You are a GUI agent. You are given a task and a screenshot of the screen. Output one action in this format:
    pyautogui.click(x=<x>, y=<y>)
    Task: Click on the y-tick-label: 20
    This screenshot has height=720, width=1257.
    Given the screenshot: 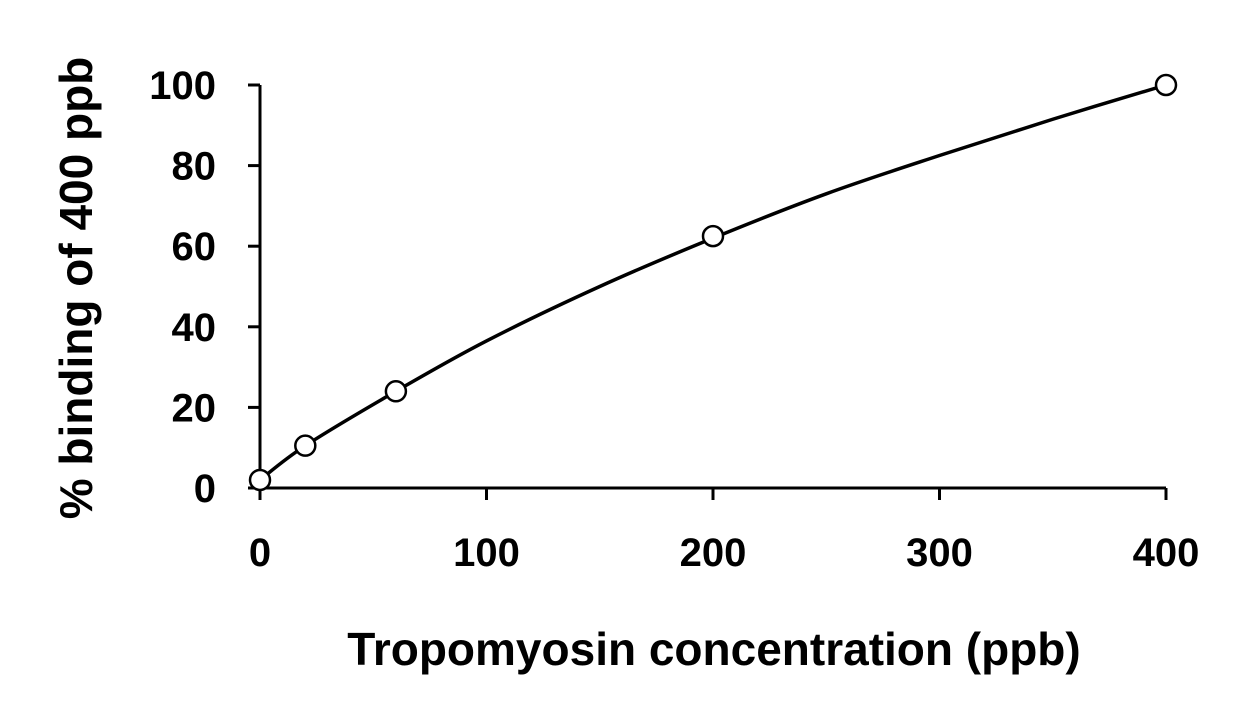 What is the action you would take?
    pyautogui.click(x=194, y=408)
    